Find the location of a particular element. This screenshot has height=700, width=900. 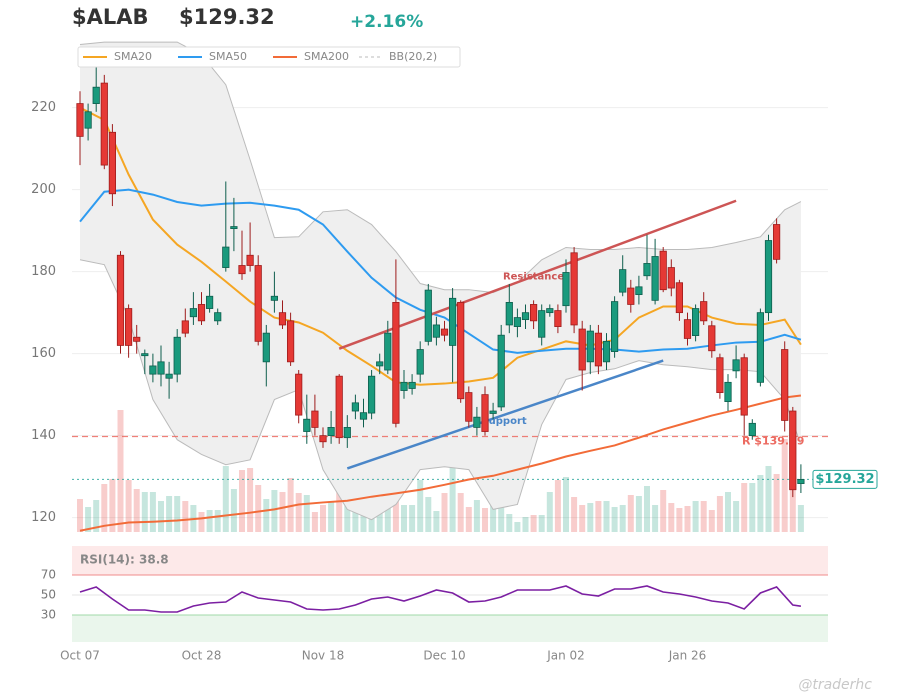

legend-label: SMA200 is located at coordinates (326, 56).